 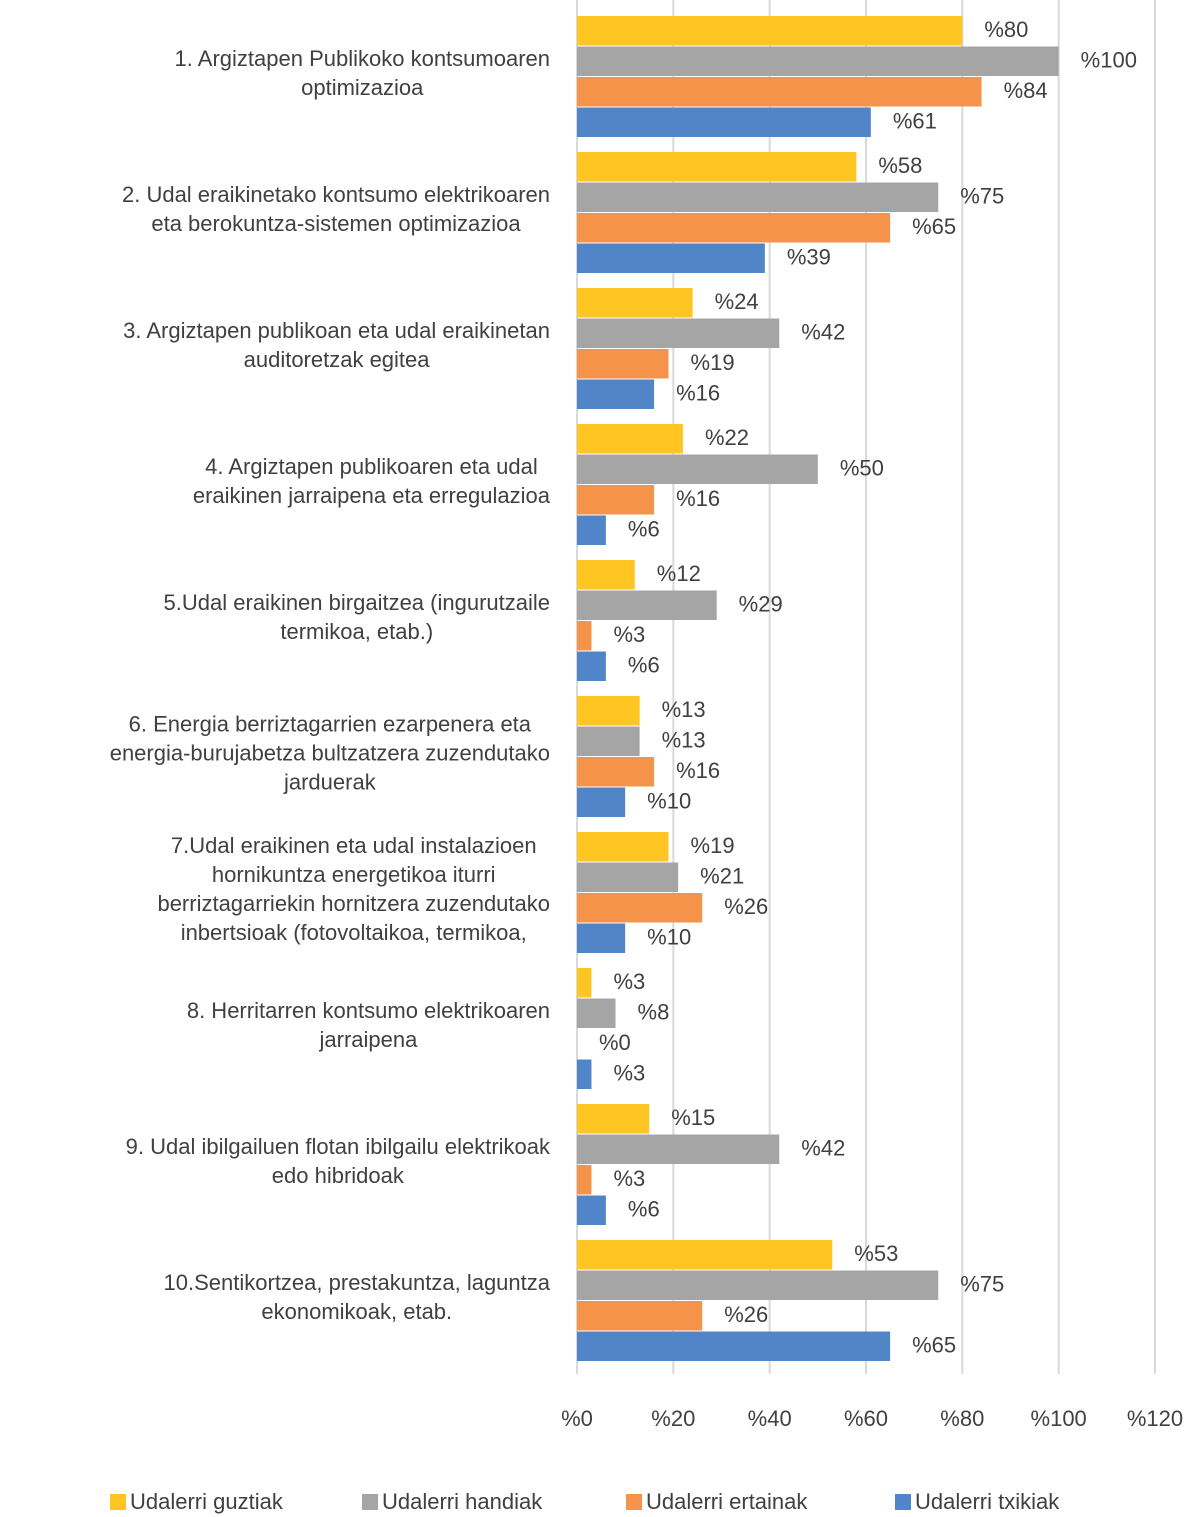 I want to click on value-label: %24, so click(x=737, y=301).